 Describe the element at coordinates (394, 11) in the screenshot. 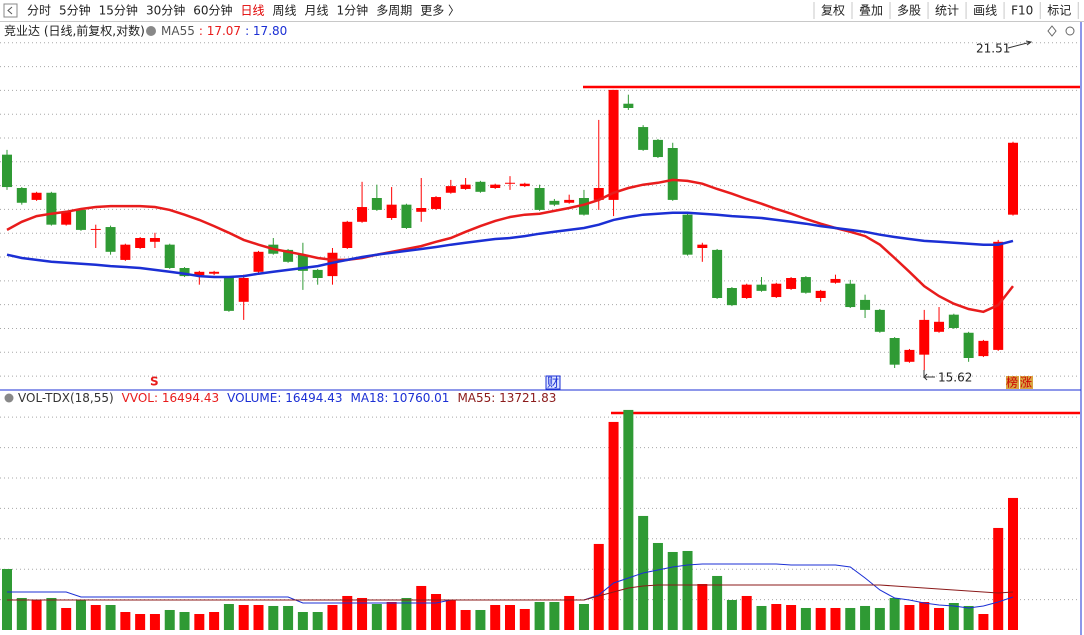

I see `period-tab: 多周期` at that location.